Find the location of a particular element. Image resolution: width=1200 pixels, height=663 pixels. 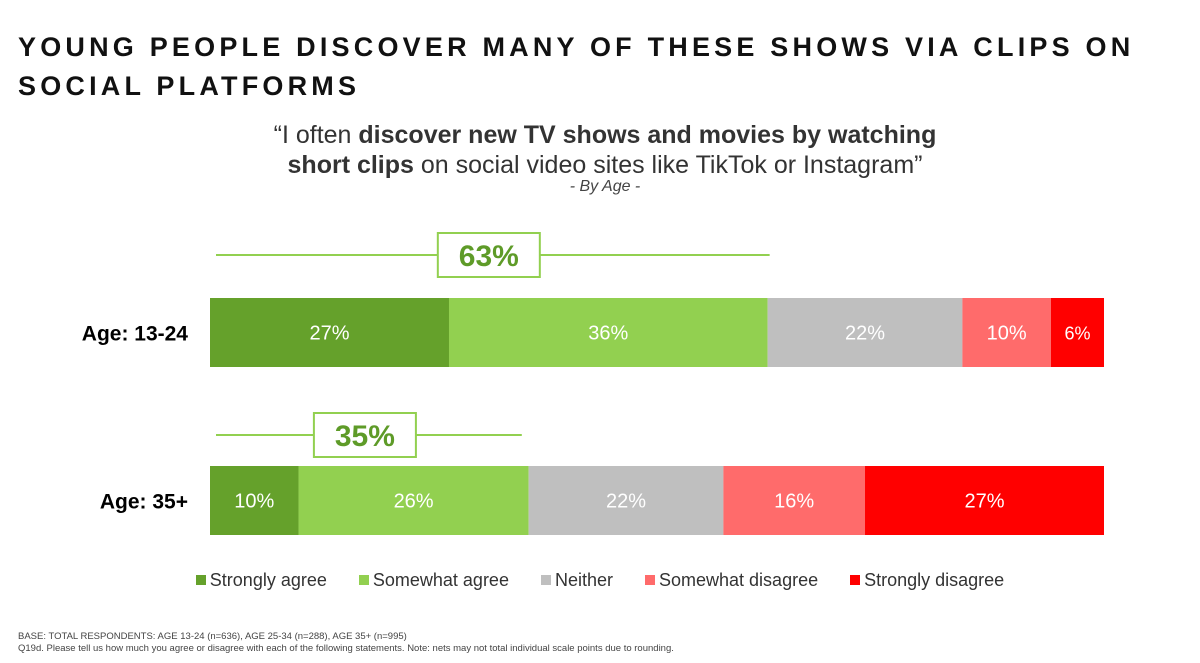

bar-age-35-somewhat-disagree is located at coordinates (794, 500).